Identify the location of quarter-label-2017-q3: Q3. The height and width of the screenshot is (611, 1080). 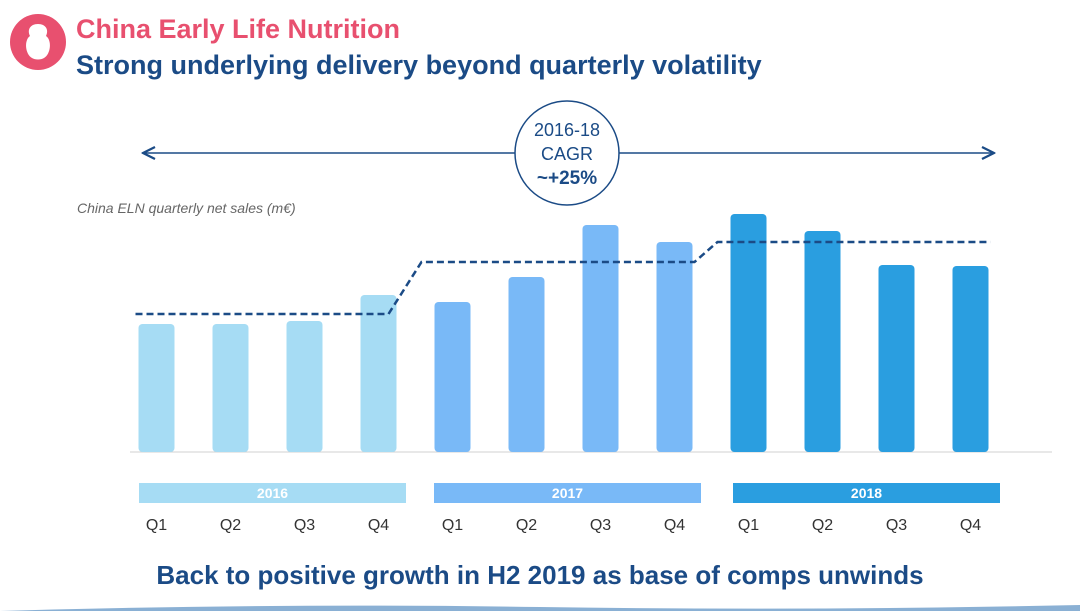
(600, 525).